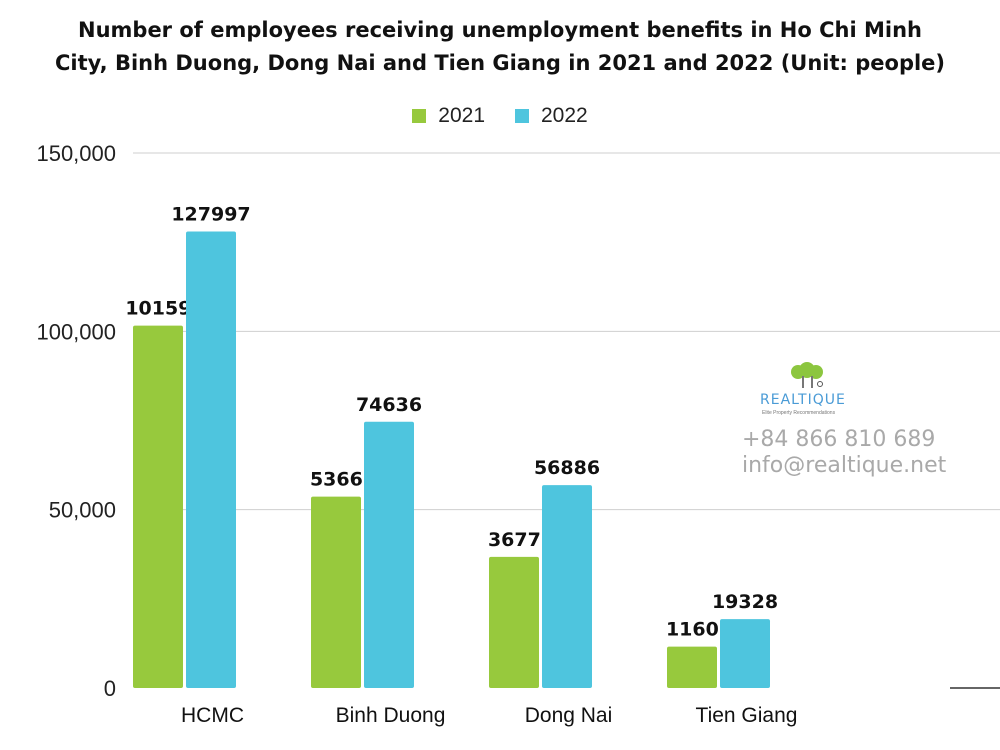 This screenshot has width=1000, height=750. Describe the element at coordinates (514, 622) in the screenshot. I see `bar-2021-dong-nai` at that location.